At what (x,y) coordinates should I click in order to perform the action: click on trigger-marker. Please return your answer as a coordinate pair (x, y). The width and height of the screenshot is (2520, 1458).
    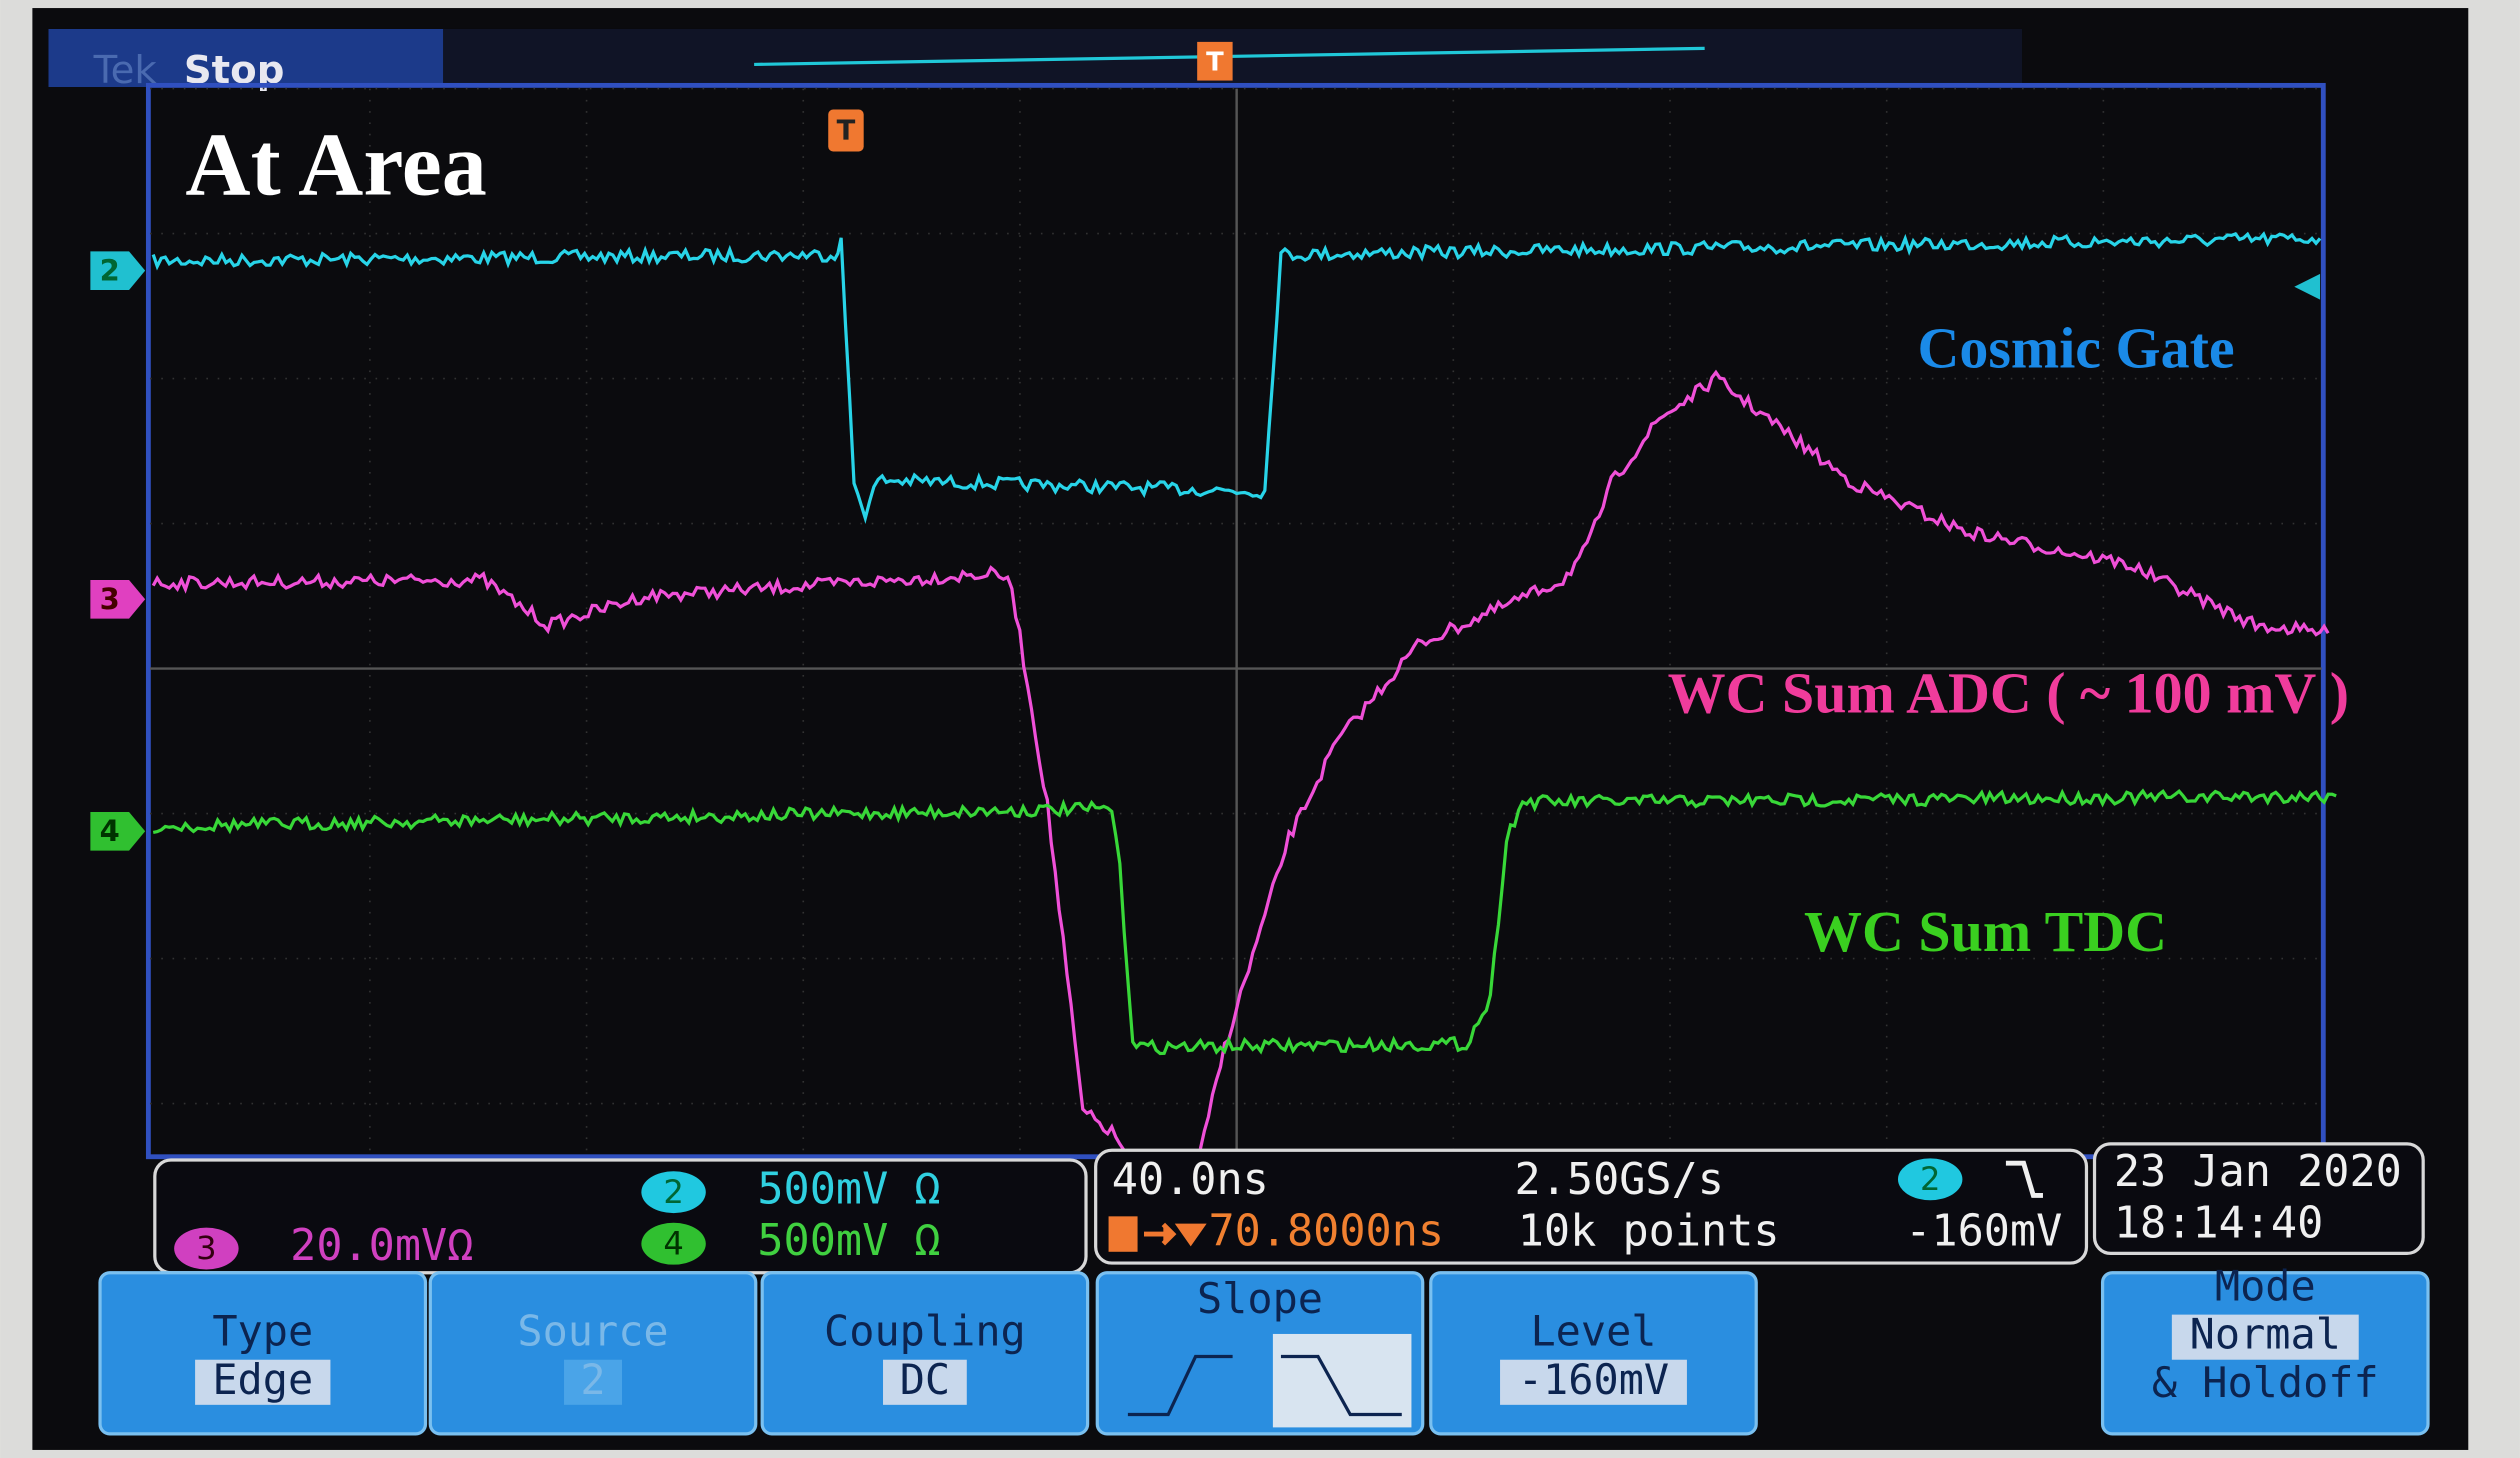
    Looking at the image, I should click on (846, 130).